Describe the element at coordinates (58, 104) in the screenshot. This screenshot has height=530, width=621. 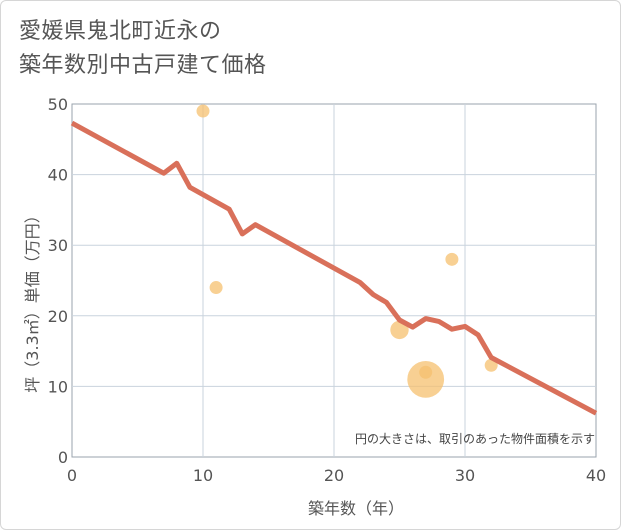
I see `y-tick-label: 50` at that location.